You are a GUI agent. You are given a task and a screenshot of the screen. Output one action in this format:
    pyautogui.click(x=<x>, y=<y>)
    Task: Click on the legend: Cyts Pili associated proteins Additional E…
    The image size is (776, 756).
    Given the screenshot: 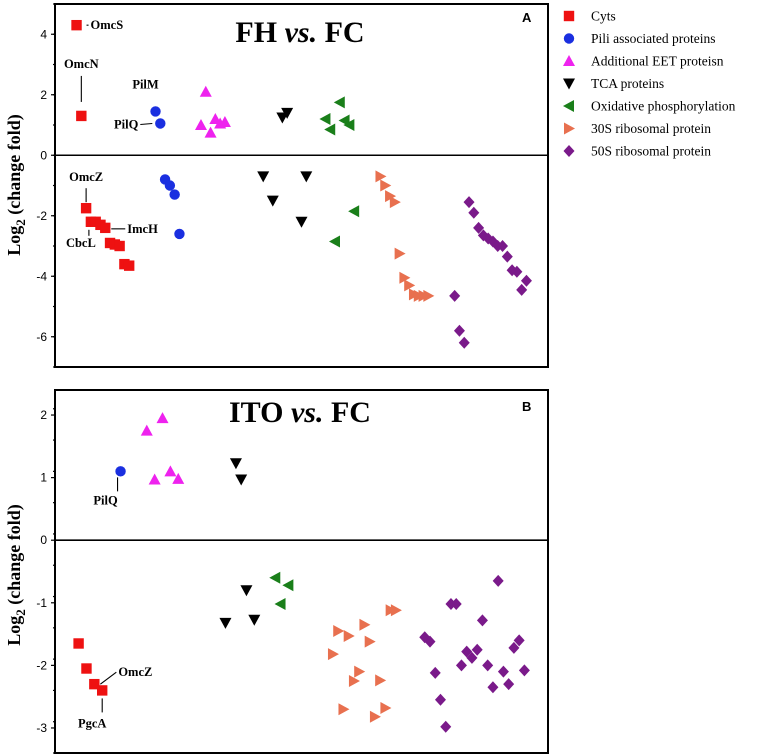 What is the action you would take?
    pyautogui.click(x=649, y=84)
    